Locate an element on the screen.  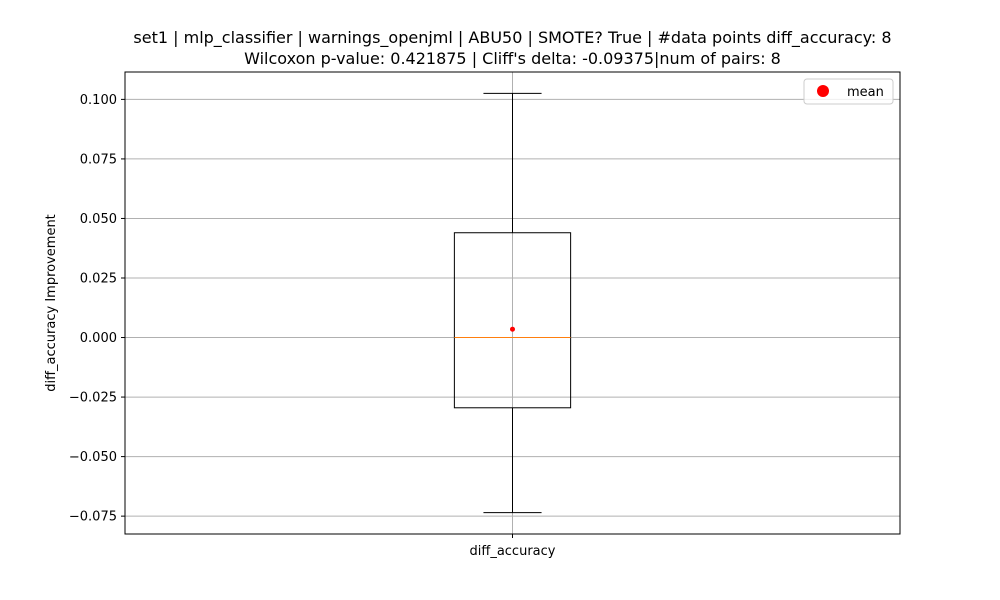
legend-frame is located at coordinates (848, 91).